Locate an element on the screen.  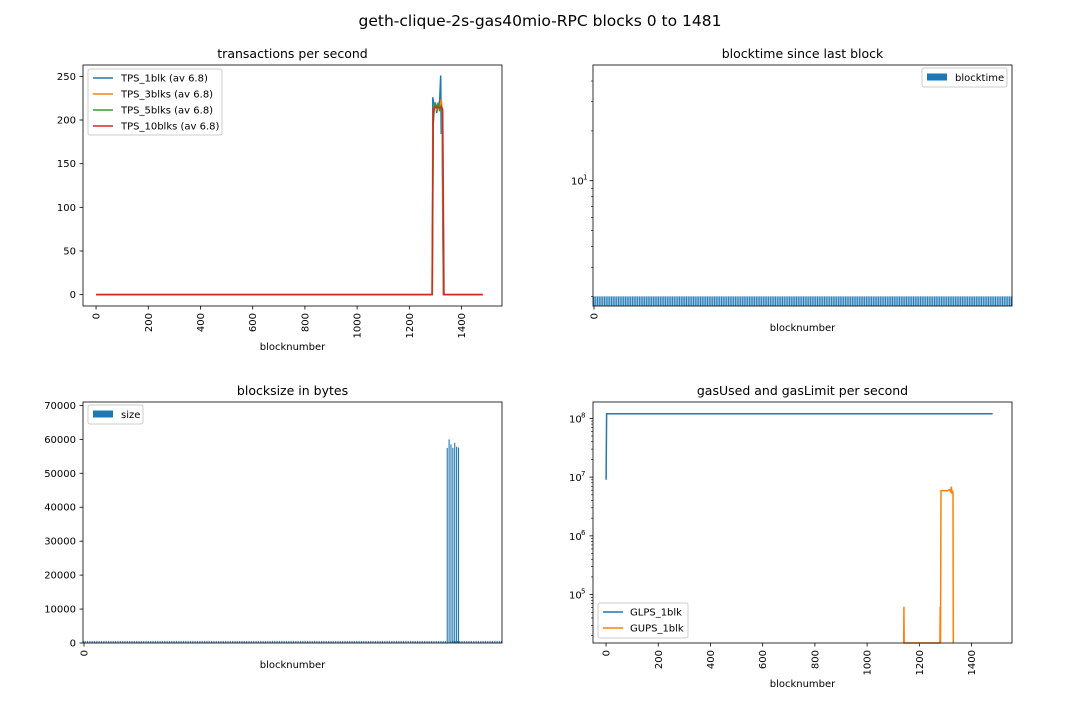
blocksize-legend: size is located at coordinates (115, 414).